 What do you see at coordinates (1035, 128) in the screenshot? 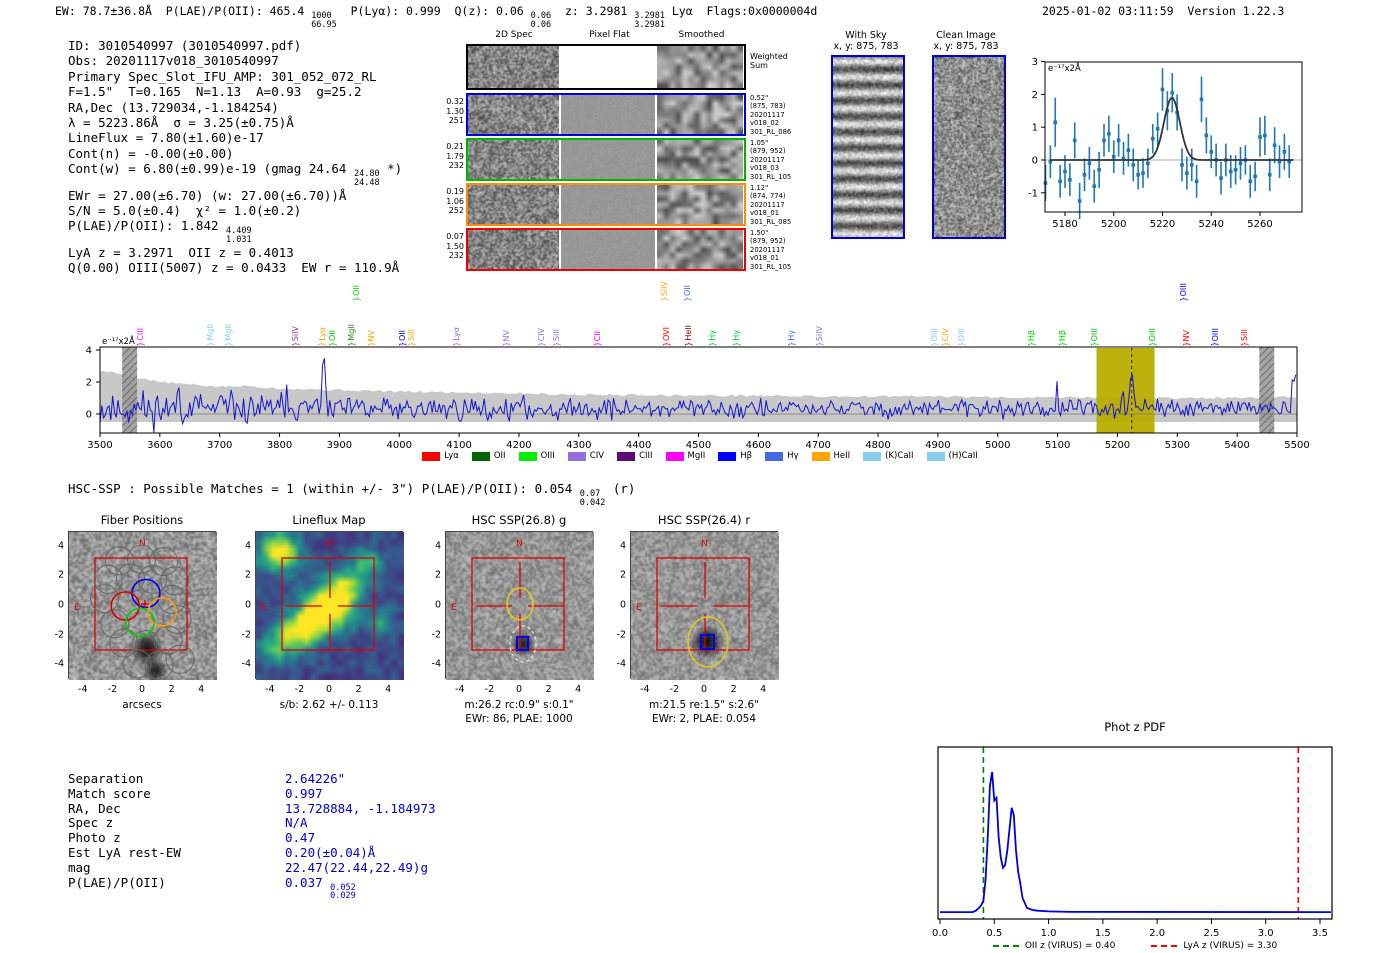
I see `zoom-ytick: 1` at bounding box center [1035, 128].